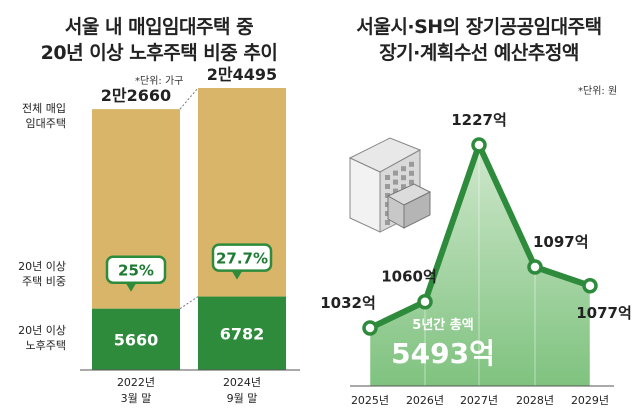 The image size is (640, 412). I want to click on total-label-1: 2만4495, so click(242, 74).